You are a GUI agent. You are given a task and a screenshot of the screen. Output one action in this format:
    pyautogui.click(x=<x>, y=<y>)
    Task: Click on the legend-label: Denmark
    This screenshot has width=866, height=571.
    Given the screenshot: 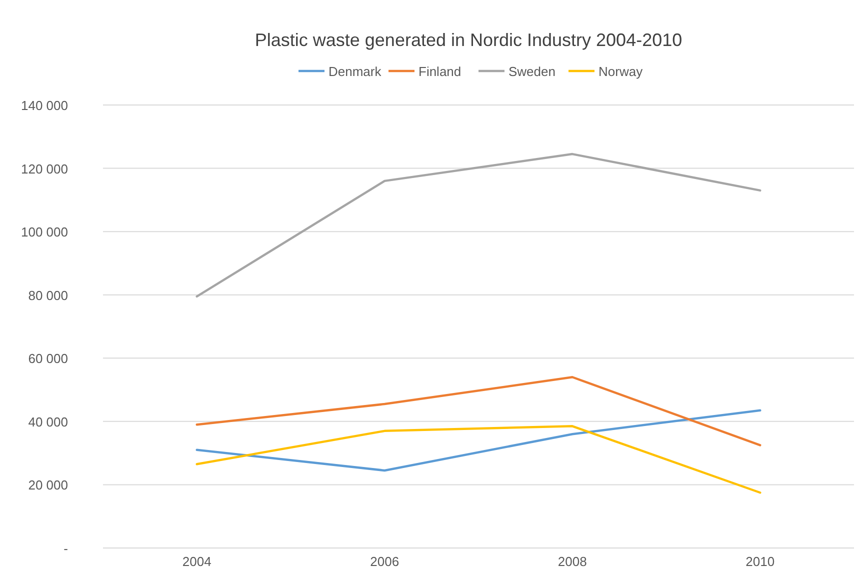 What is the action you would take?
    pyautogui.click(x=355, y=71)
    